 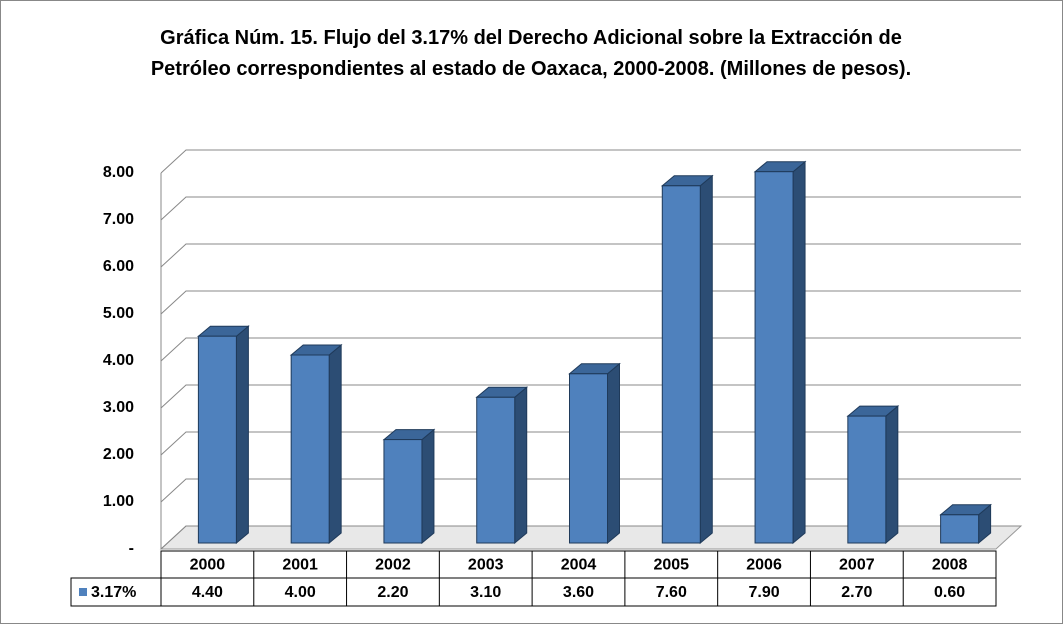 I want to click on x-tick-label: 2001, so click(x=300, y=565).